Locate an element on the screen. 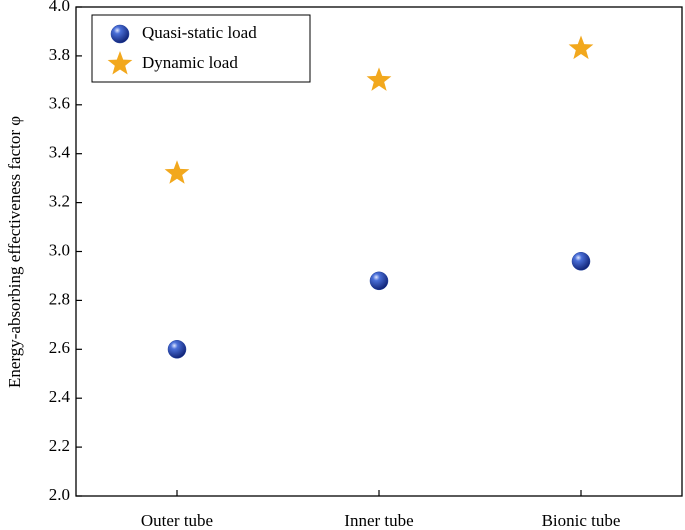 Image resolution: width=685 pixels, height=530 pixels. y-tick-label: 3.0 is located at coordinates (59, 249).